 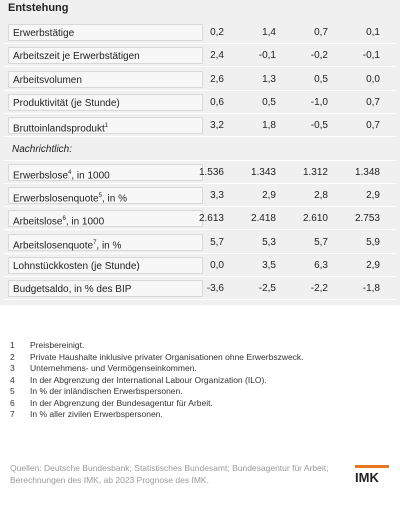 What do you see at coordinates (76, 266) in the screenshot?
I see `label-text: Lohnstückkosten (je Stunde)` at bounding box center [76, 266].